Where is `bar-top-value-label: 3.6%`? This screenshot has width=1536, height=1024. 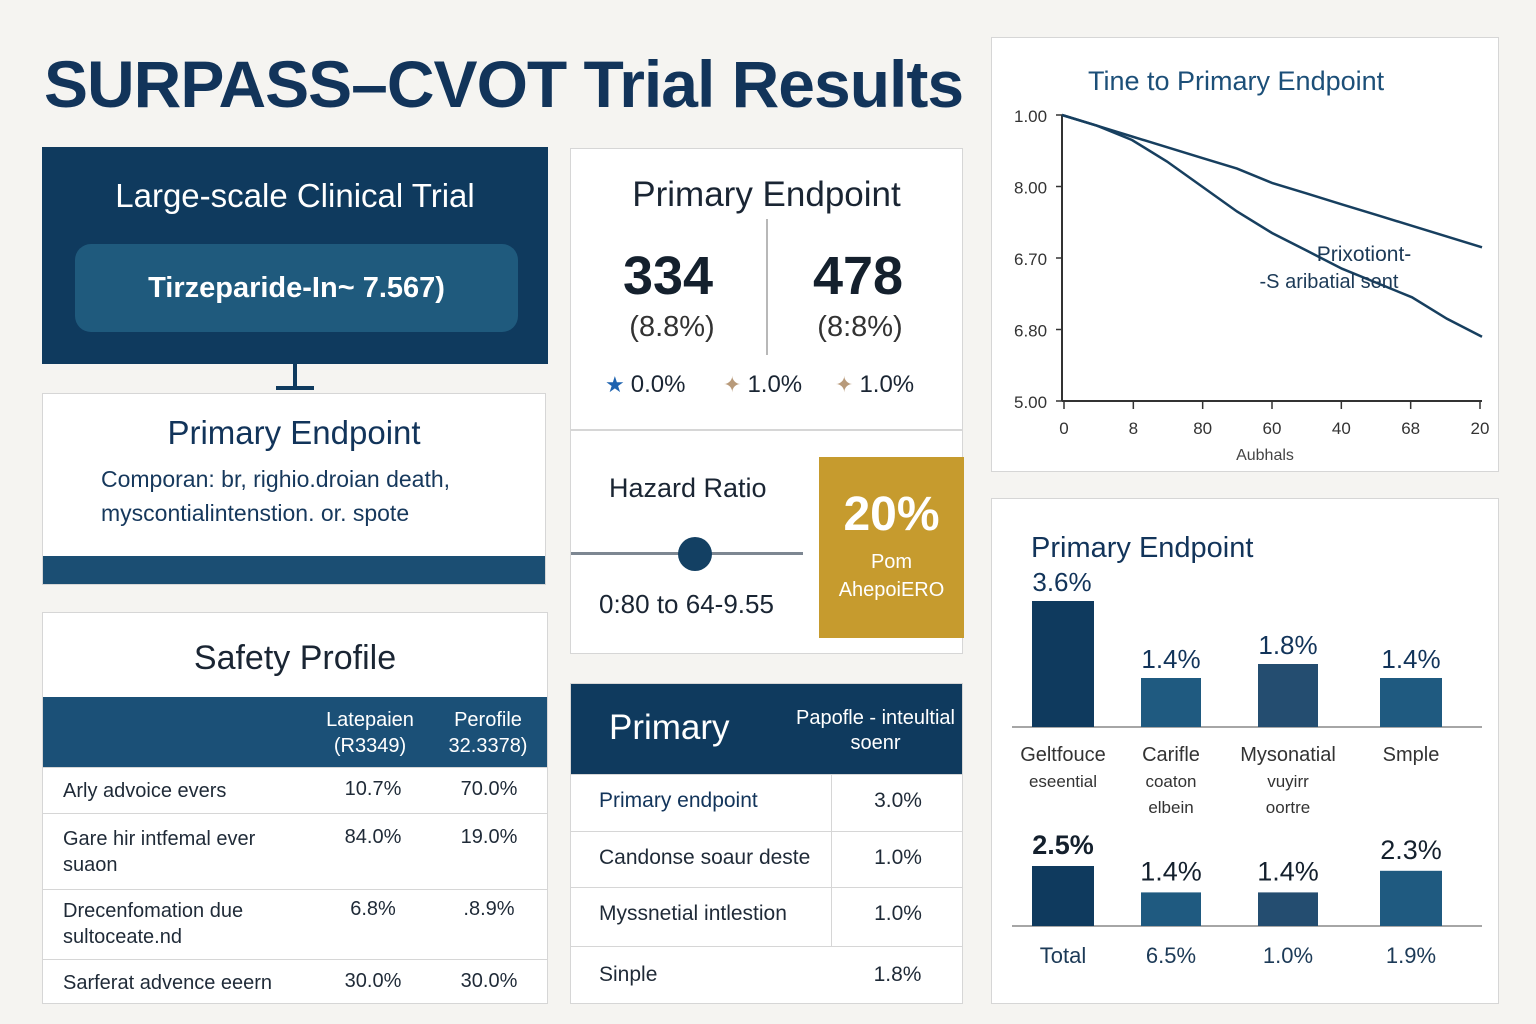
bar-top-value-label: 3.6% is located at coordinates (1061, 582).